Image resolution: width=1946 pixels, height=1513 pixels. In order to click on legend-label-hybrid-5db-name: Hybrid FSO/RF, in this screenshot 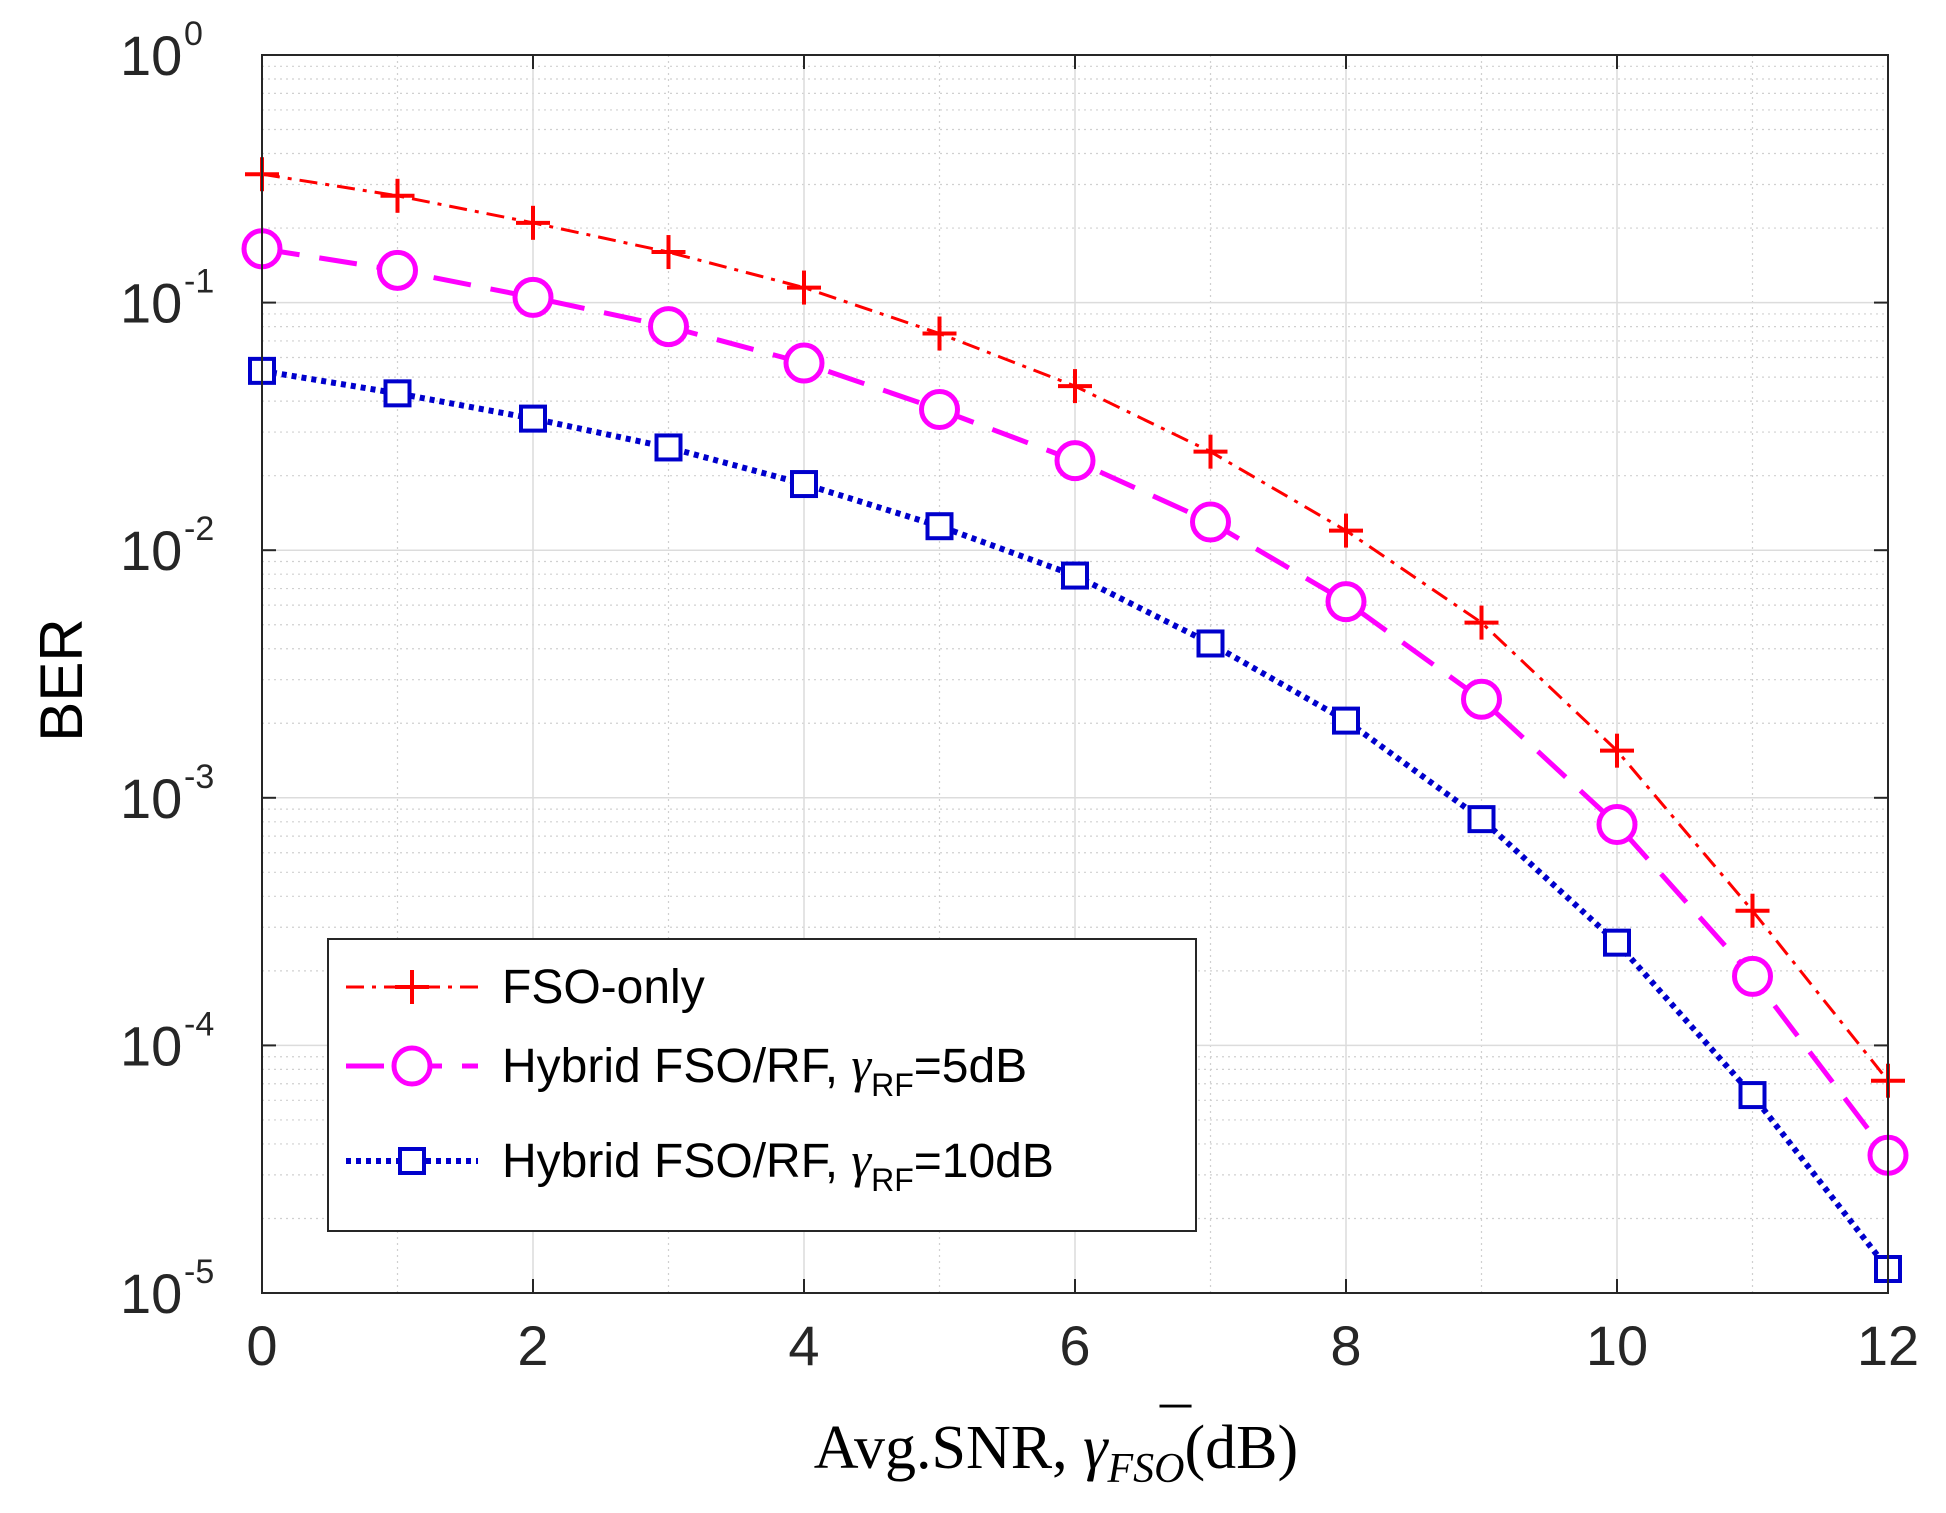, I will do `click(676, 1066)`.